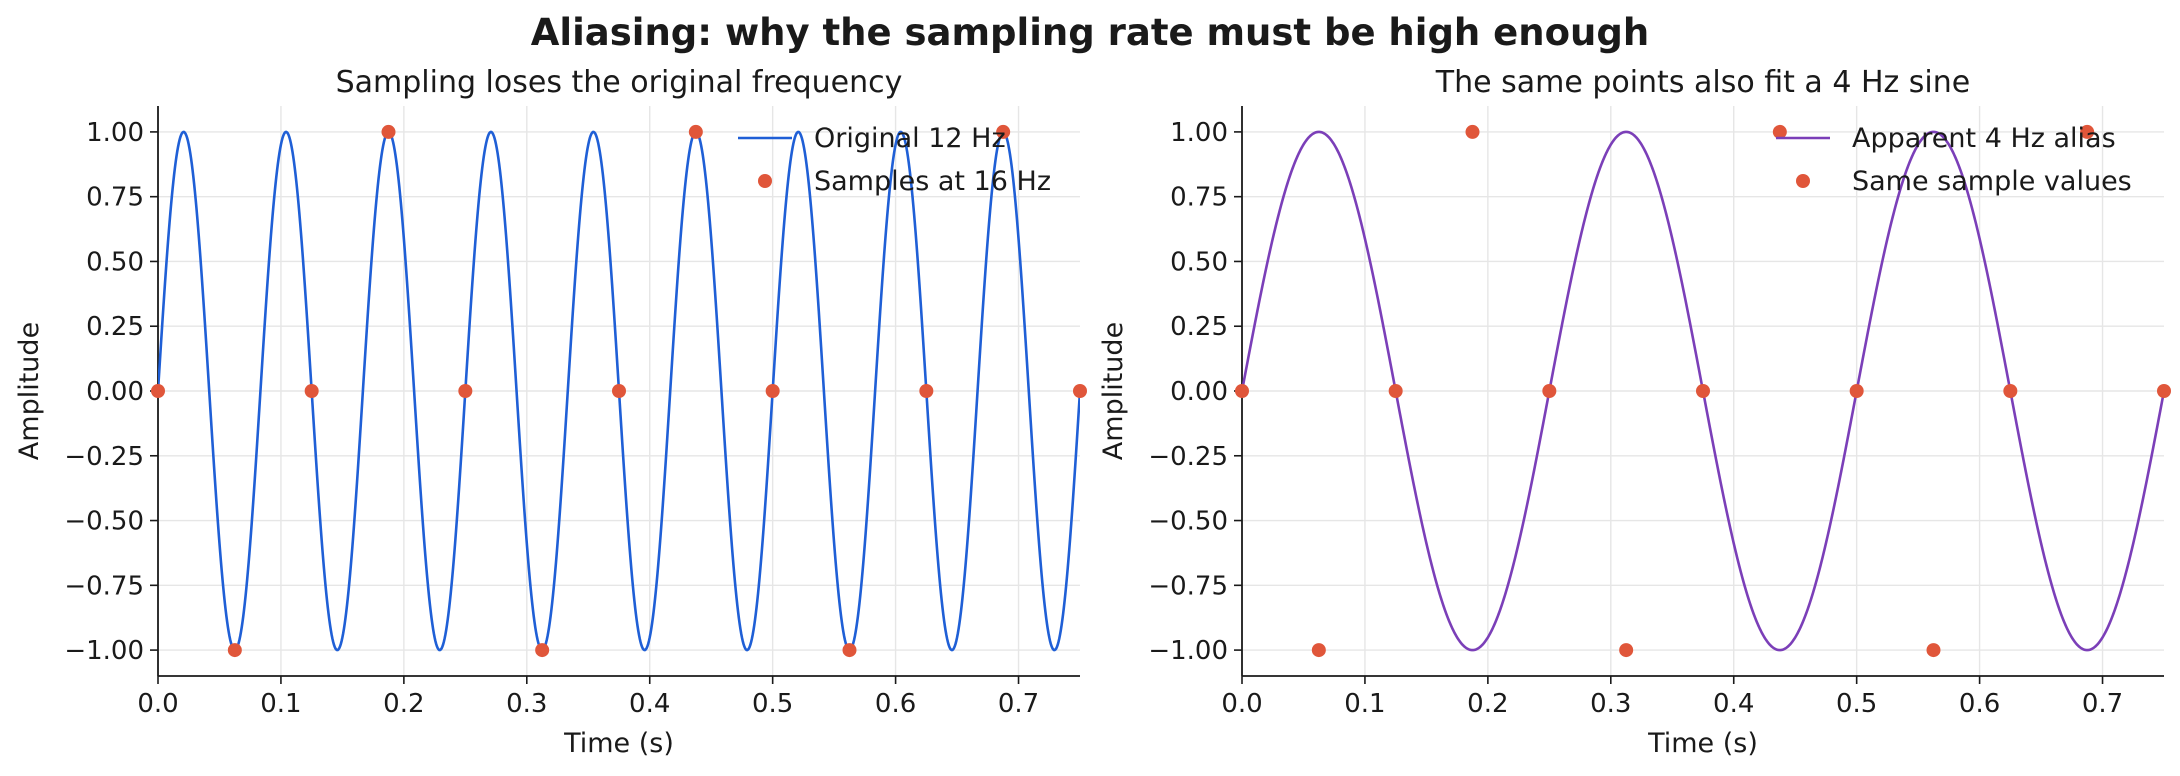 This screenshot has width=2180, height=776. I want to click on panel-title: The same points also fit a 4 Hz sine, so click(1703, 82).